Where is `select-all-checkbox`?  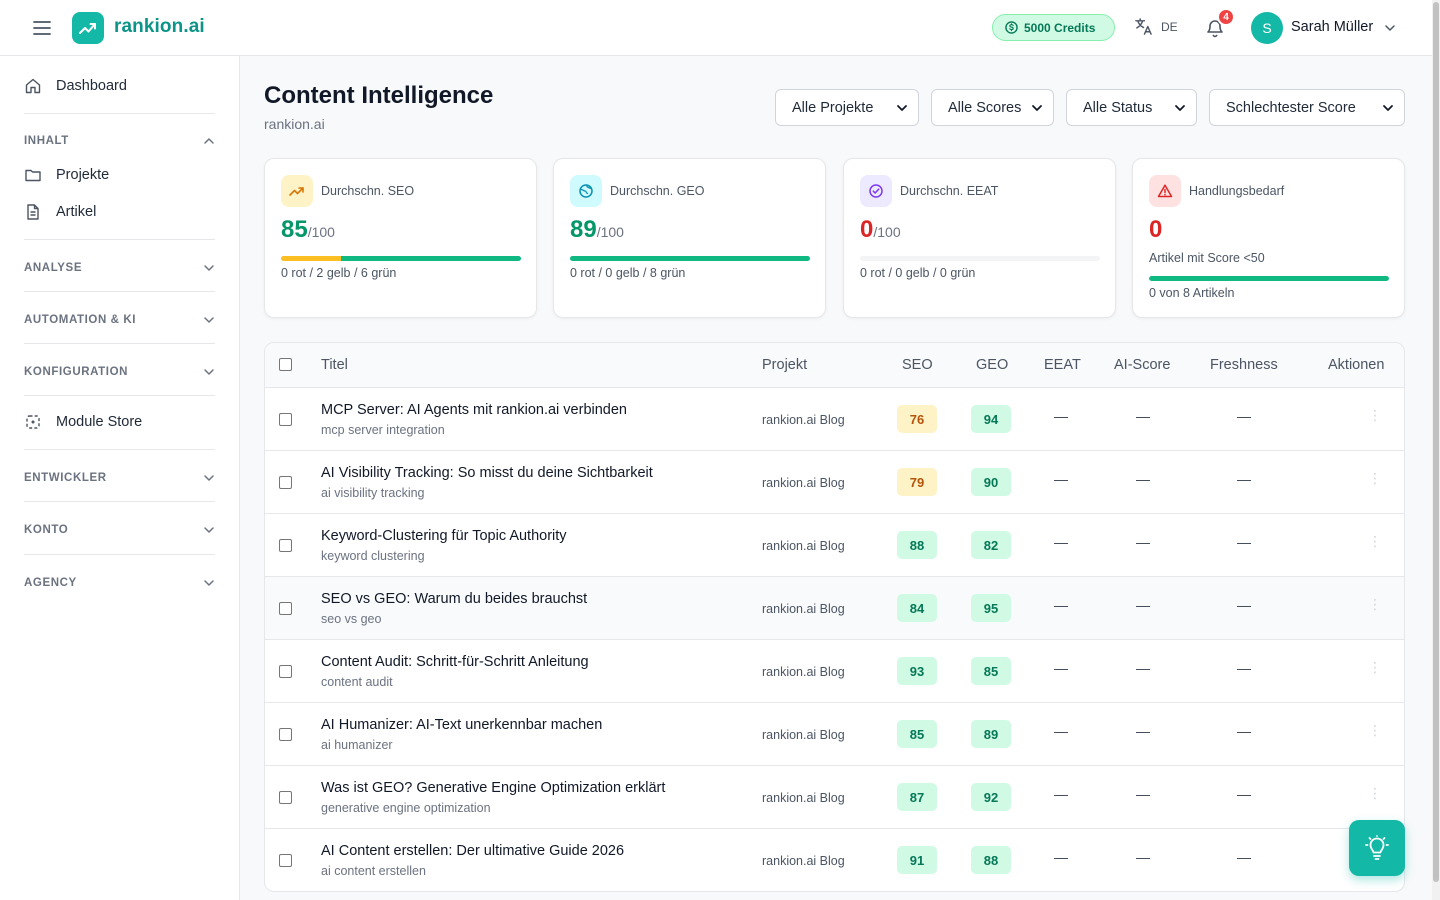 select-all-checkbox is located at coordinates (285, 364).